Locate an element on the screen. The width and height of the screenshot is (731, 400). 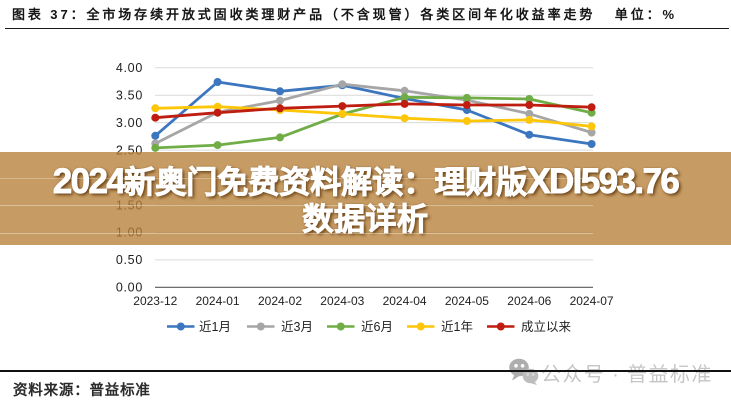
svg-text: 近1年 is located at coordinates (457, 327).